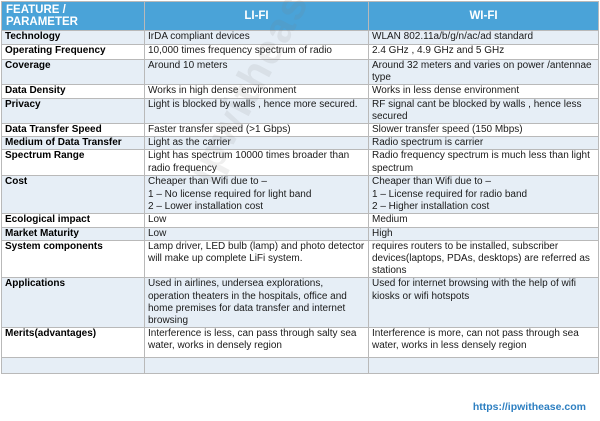 Image resolution: width=600 pixels, height=421 pixels. What do you see at coordinates (483, 37) in the screenshot?
I see `wifi-cell: WLAN 802.11a/b/g/n/ac/ad standard` at bounding box center [483, 37].